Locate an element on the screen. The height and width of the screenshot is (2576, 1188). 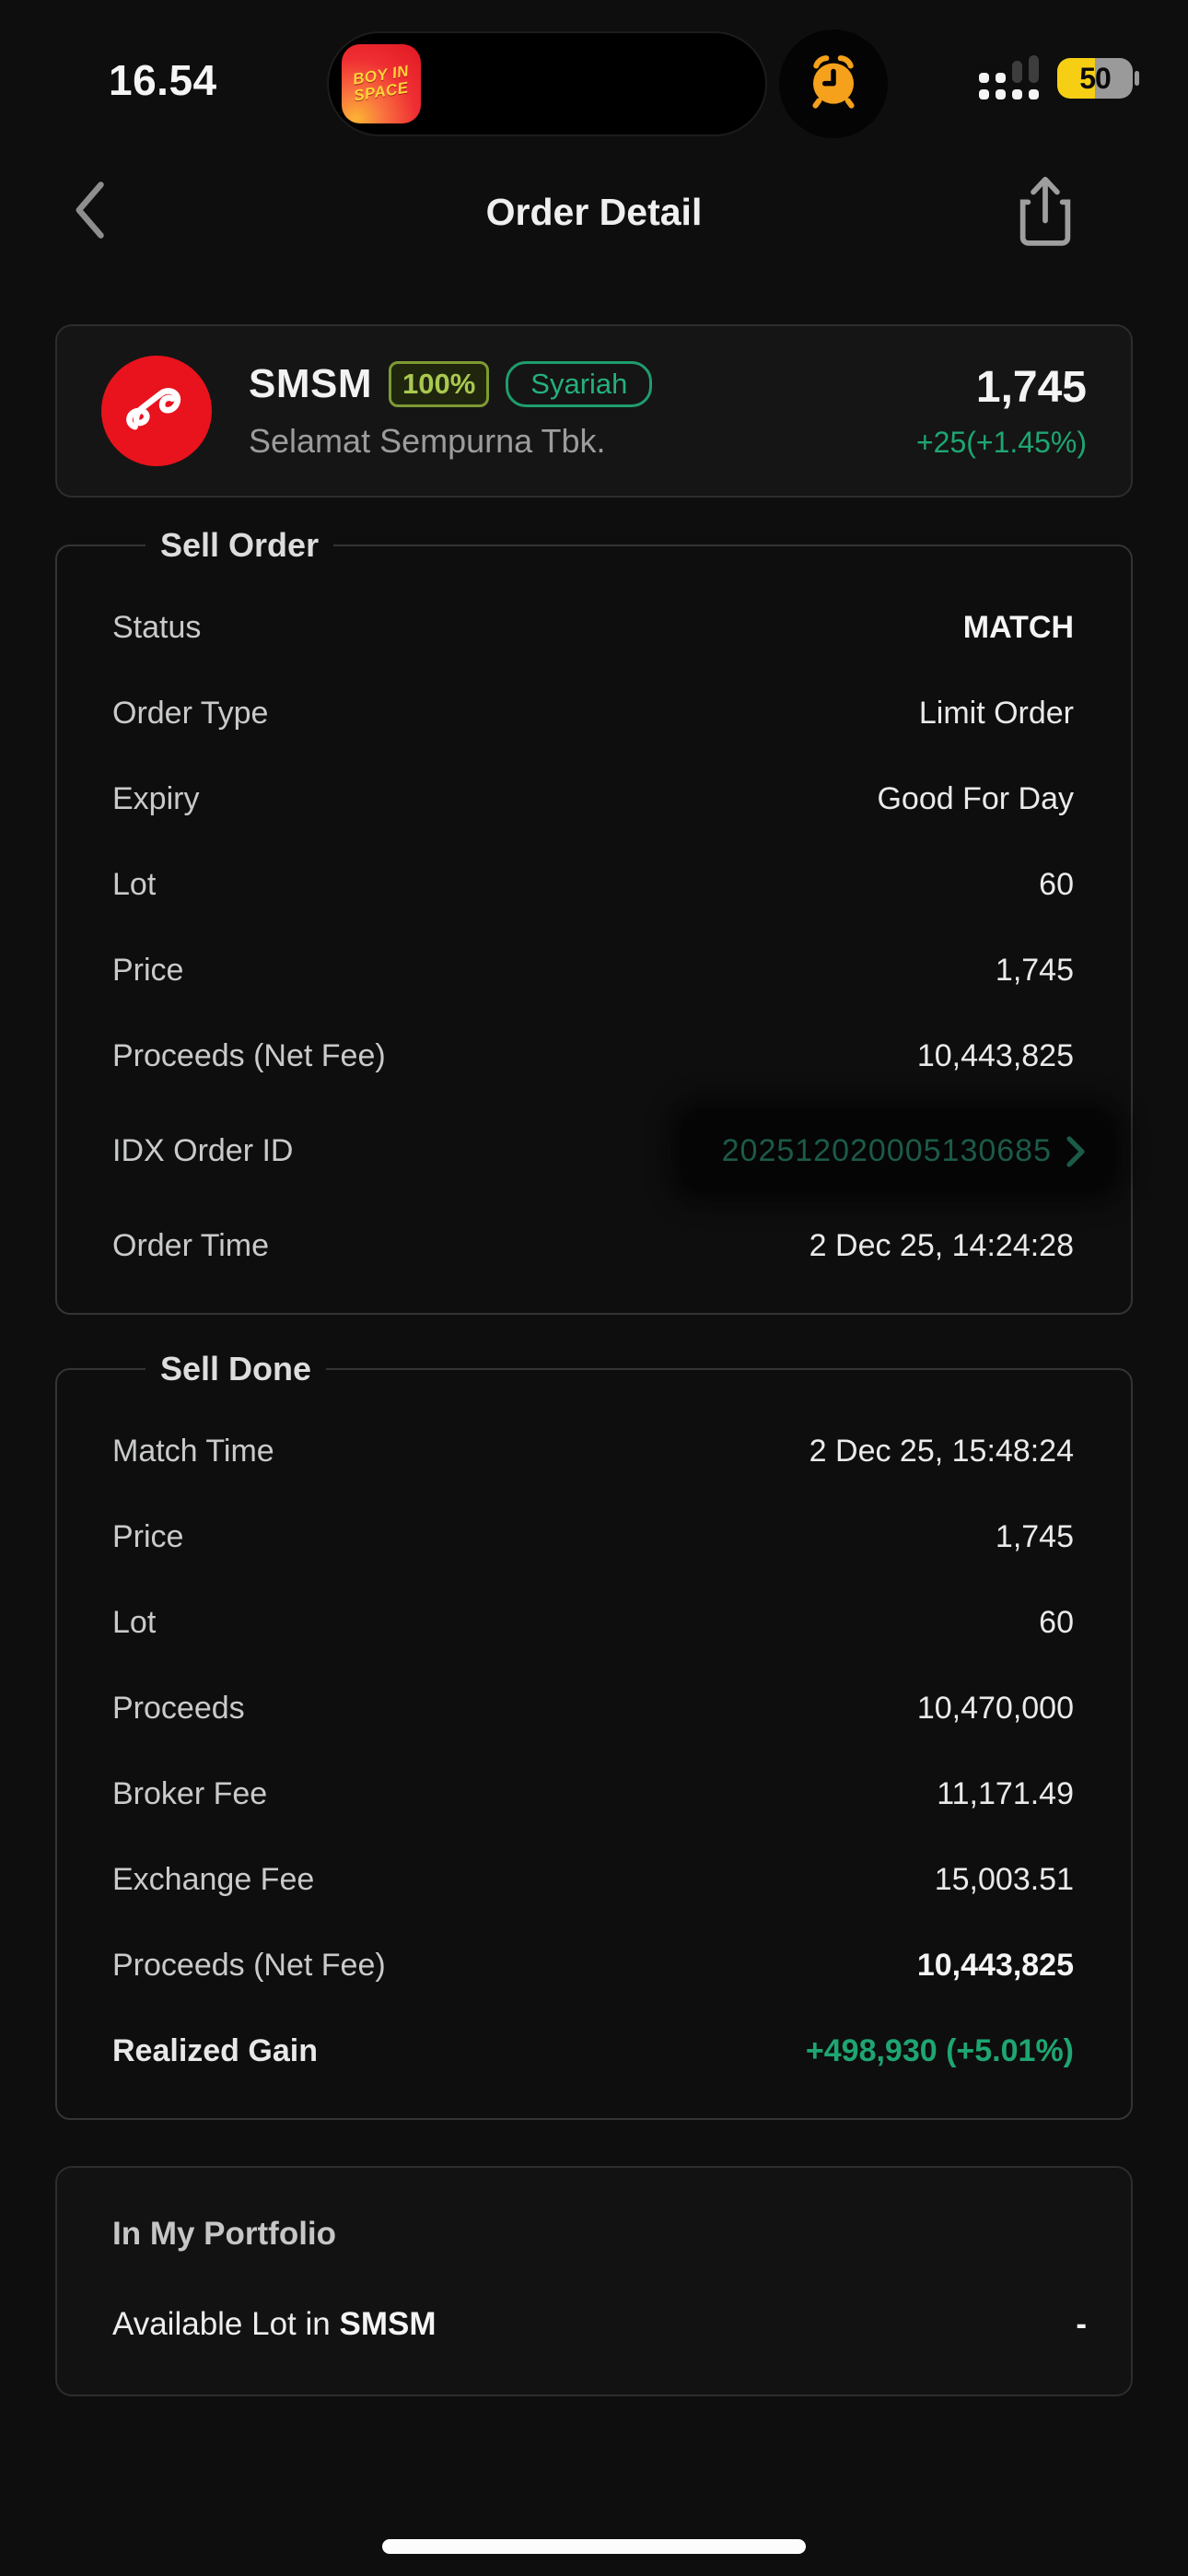
stock-price: 1,745 is located at coordinates (1031, 387).